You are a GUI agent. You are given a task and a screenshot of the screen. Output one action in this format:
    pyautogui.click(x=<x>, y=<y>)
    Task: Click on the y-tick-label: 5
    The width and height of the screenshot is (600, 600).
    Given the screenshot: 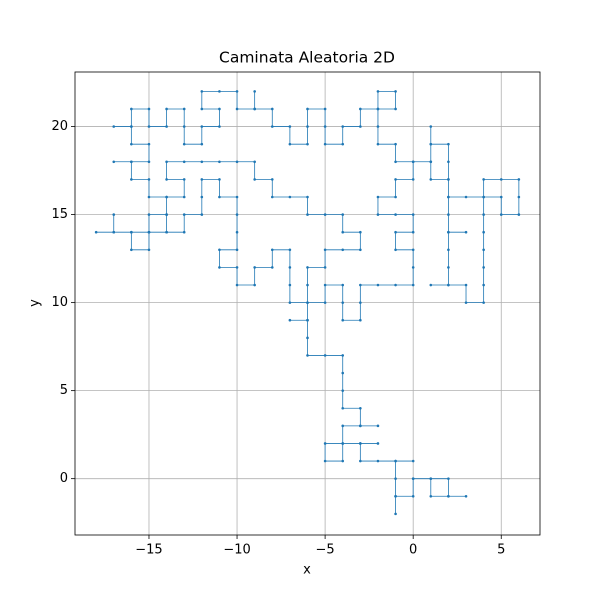 What is the action you would take?
    pyautogui.click(x=64, y=390)
    